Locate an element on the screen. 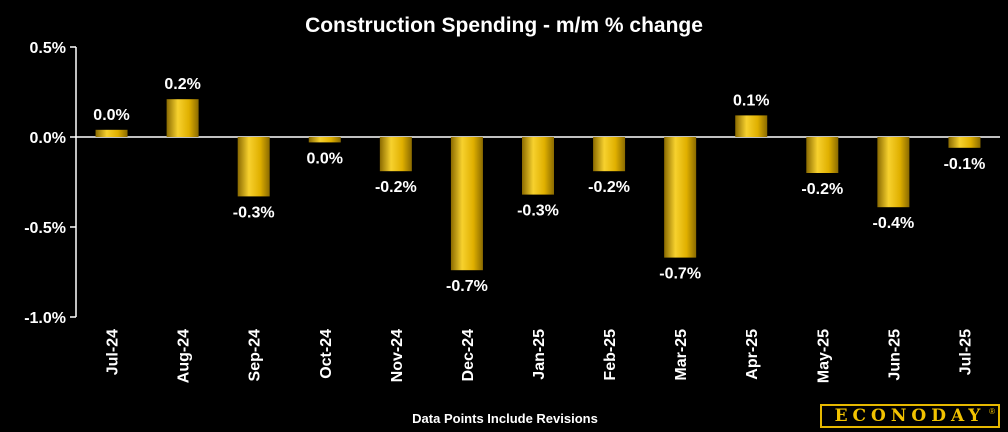 The width and height of the screenshot is (1008, 432). logo-registered-mark: ® is located at coordinates (992, 411).